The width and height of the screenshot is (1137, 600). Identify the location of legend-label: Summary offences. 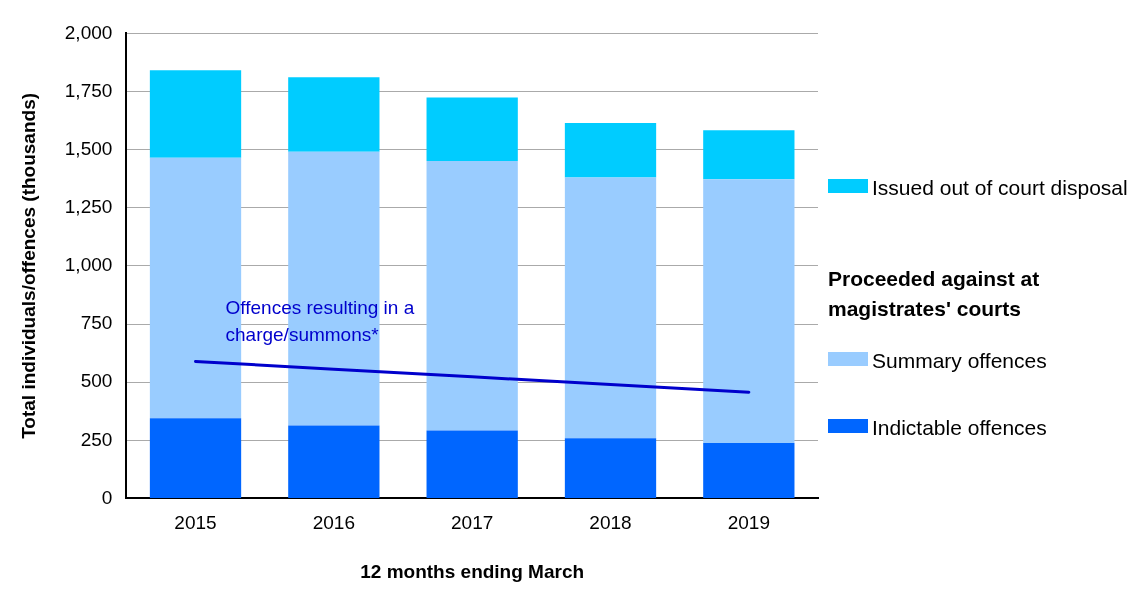
(959, 361).